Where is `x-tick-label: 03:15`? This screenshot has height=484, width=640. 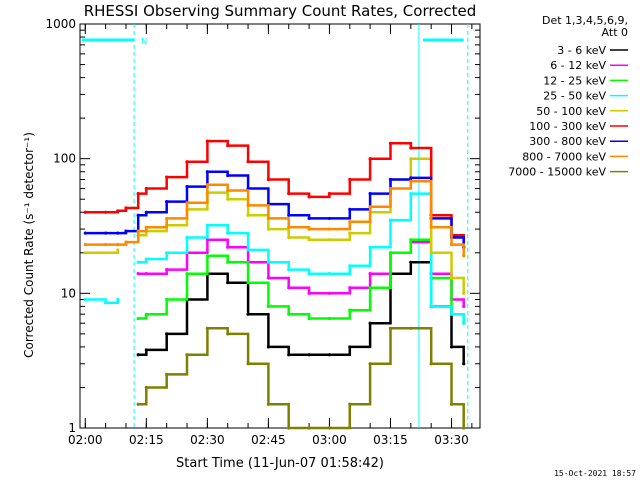 x-tick-label: 03:15 is located at coordinates (390, 440).